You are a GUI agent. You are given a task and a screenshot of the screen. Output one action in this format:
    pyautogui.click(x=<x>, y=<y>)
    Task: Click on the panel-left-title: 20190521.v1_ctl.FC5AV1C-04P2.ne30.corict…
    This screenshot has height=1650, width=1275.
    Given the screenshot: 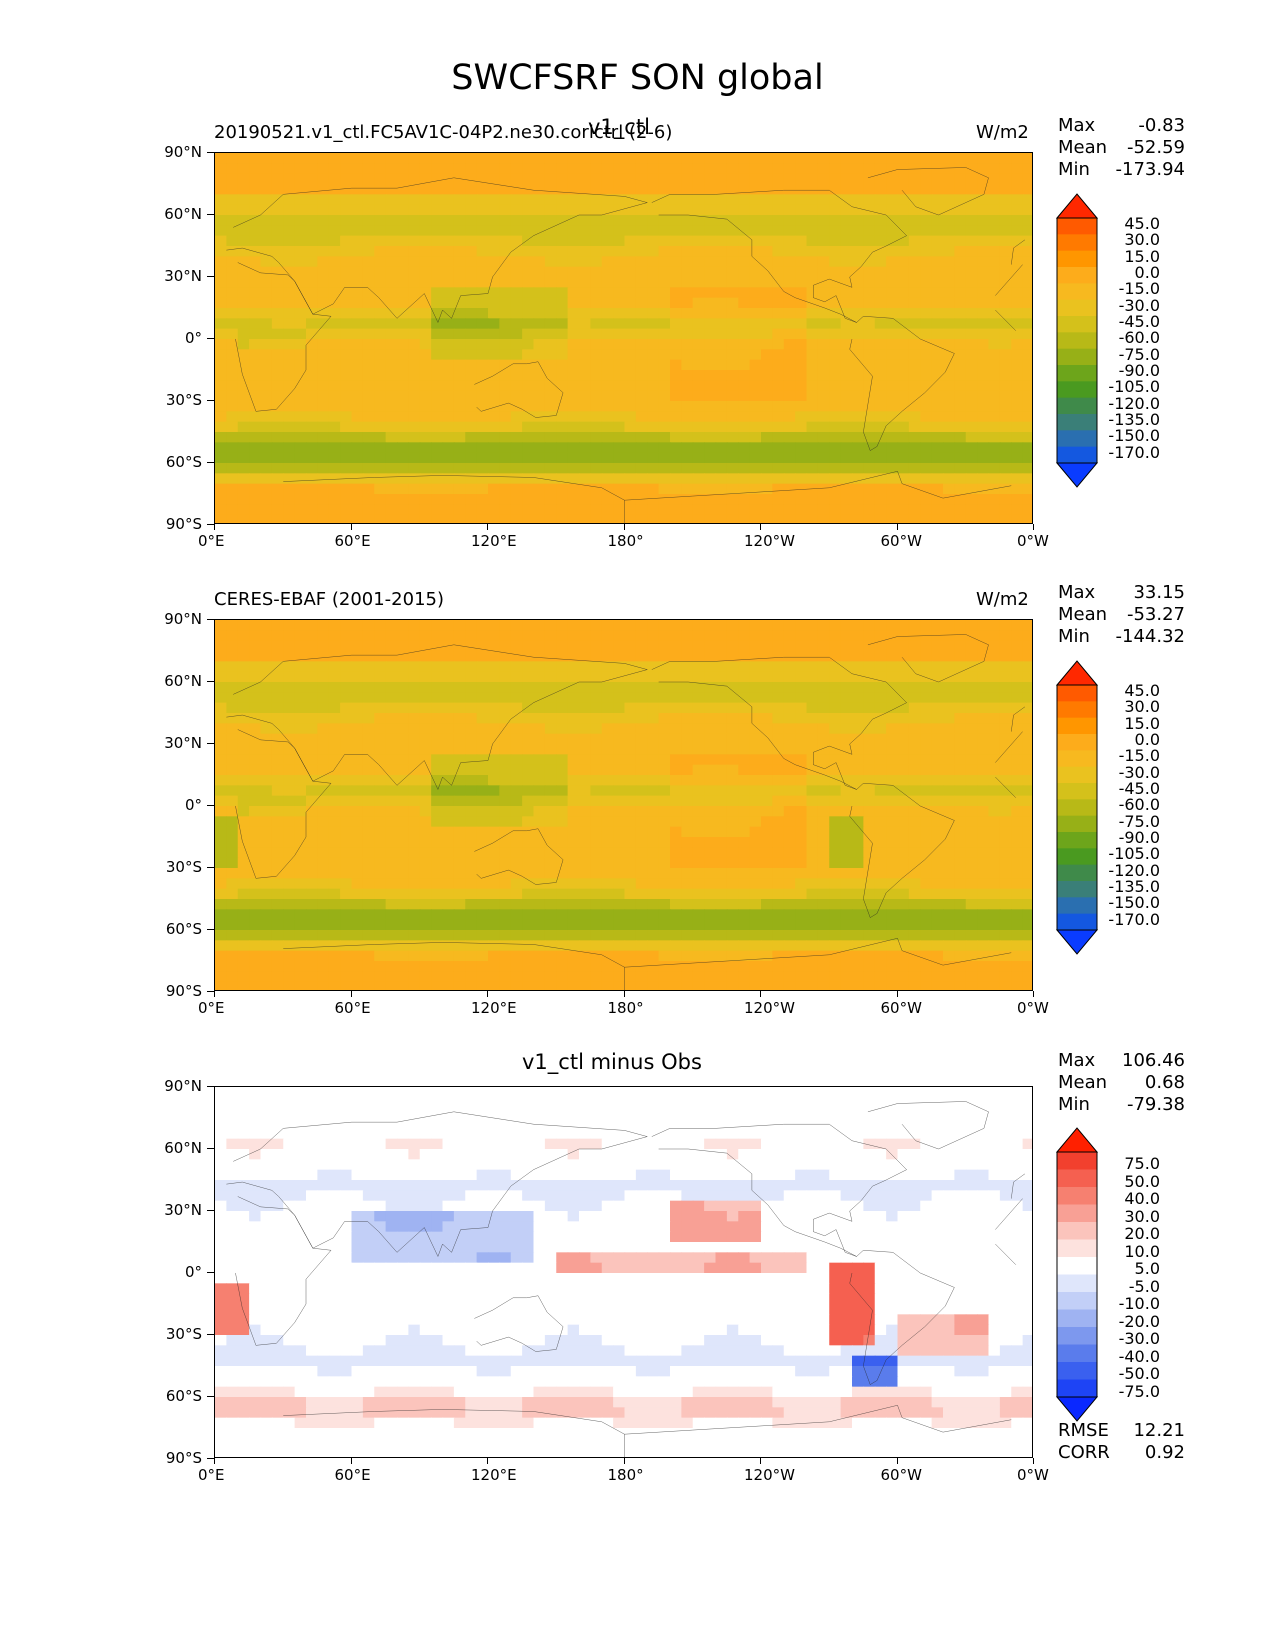 What is the action you would take?
    pyautogui.click(x=443, y=132)
    